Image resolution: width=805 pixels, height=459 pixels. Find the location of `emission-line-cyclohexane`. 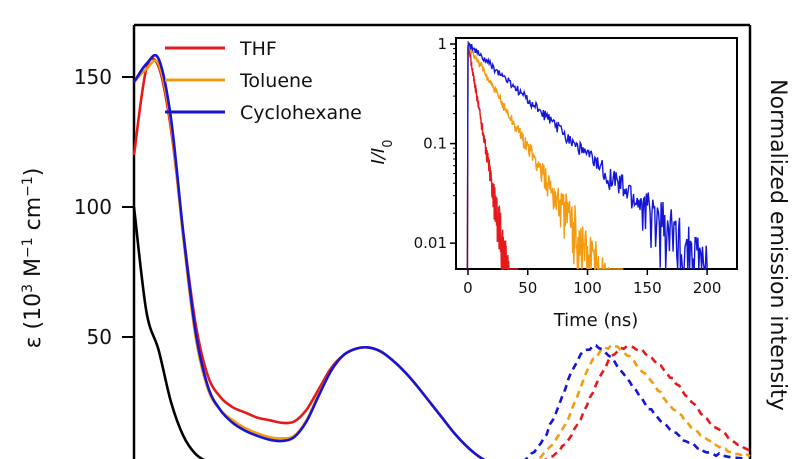

emission-line-cyclohexane is located at coordinates (633, 401).